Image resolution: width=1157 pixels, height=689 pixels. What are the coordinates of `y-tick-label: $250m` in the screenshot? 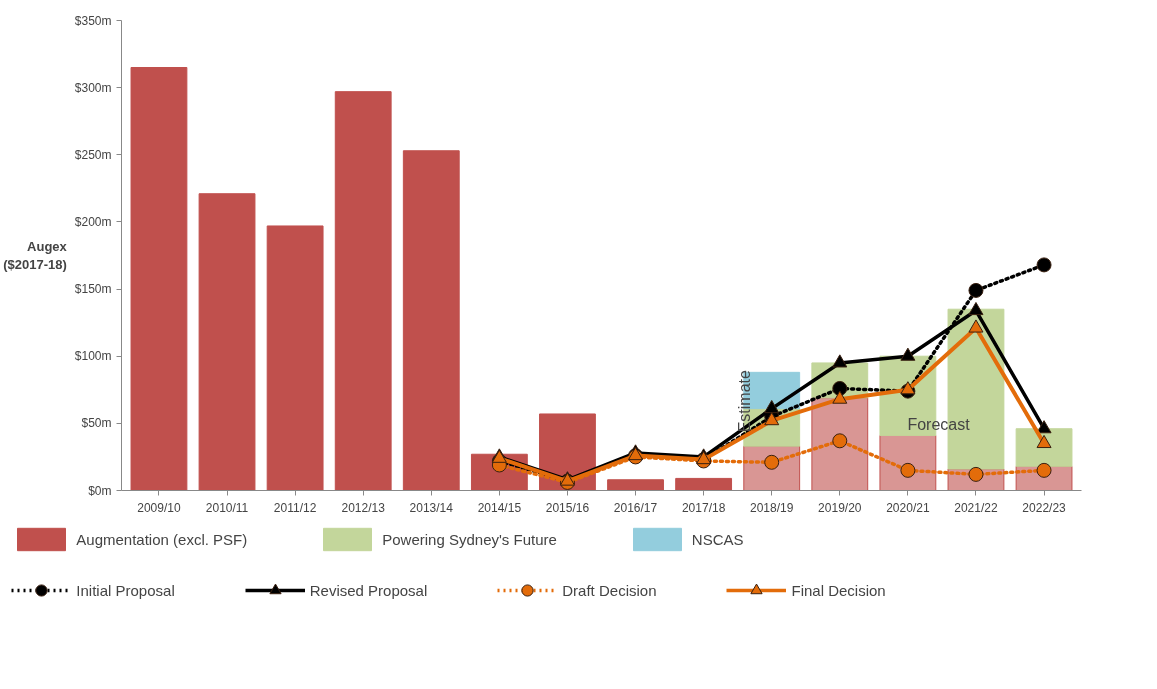 It's located at (93, 154).